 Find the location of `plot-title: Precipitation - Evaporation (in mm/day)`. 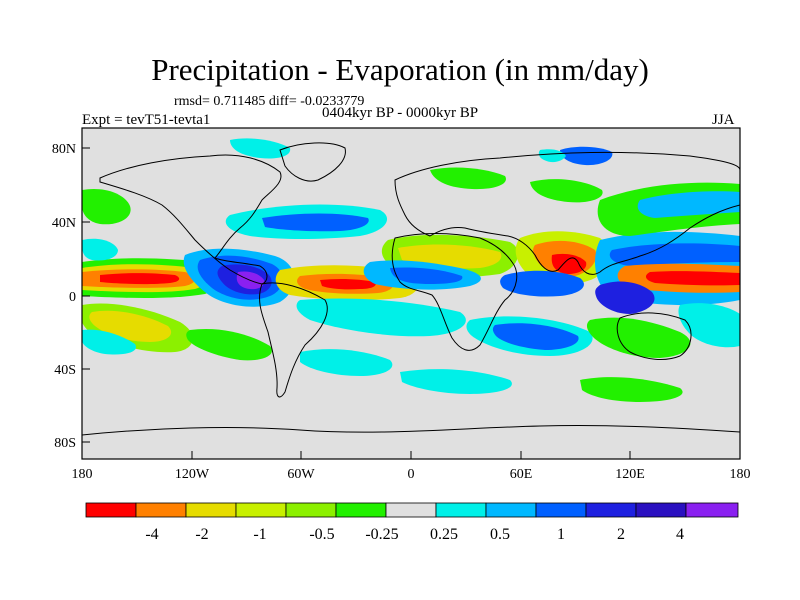

plot-title: Precipitation - Evaporation (in mm/day) is located at coordinates (400, 69).